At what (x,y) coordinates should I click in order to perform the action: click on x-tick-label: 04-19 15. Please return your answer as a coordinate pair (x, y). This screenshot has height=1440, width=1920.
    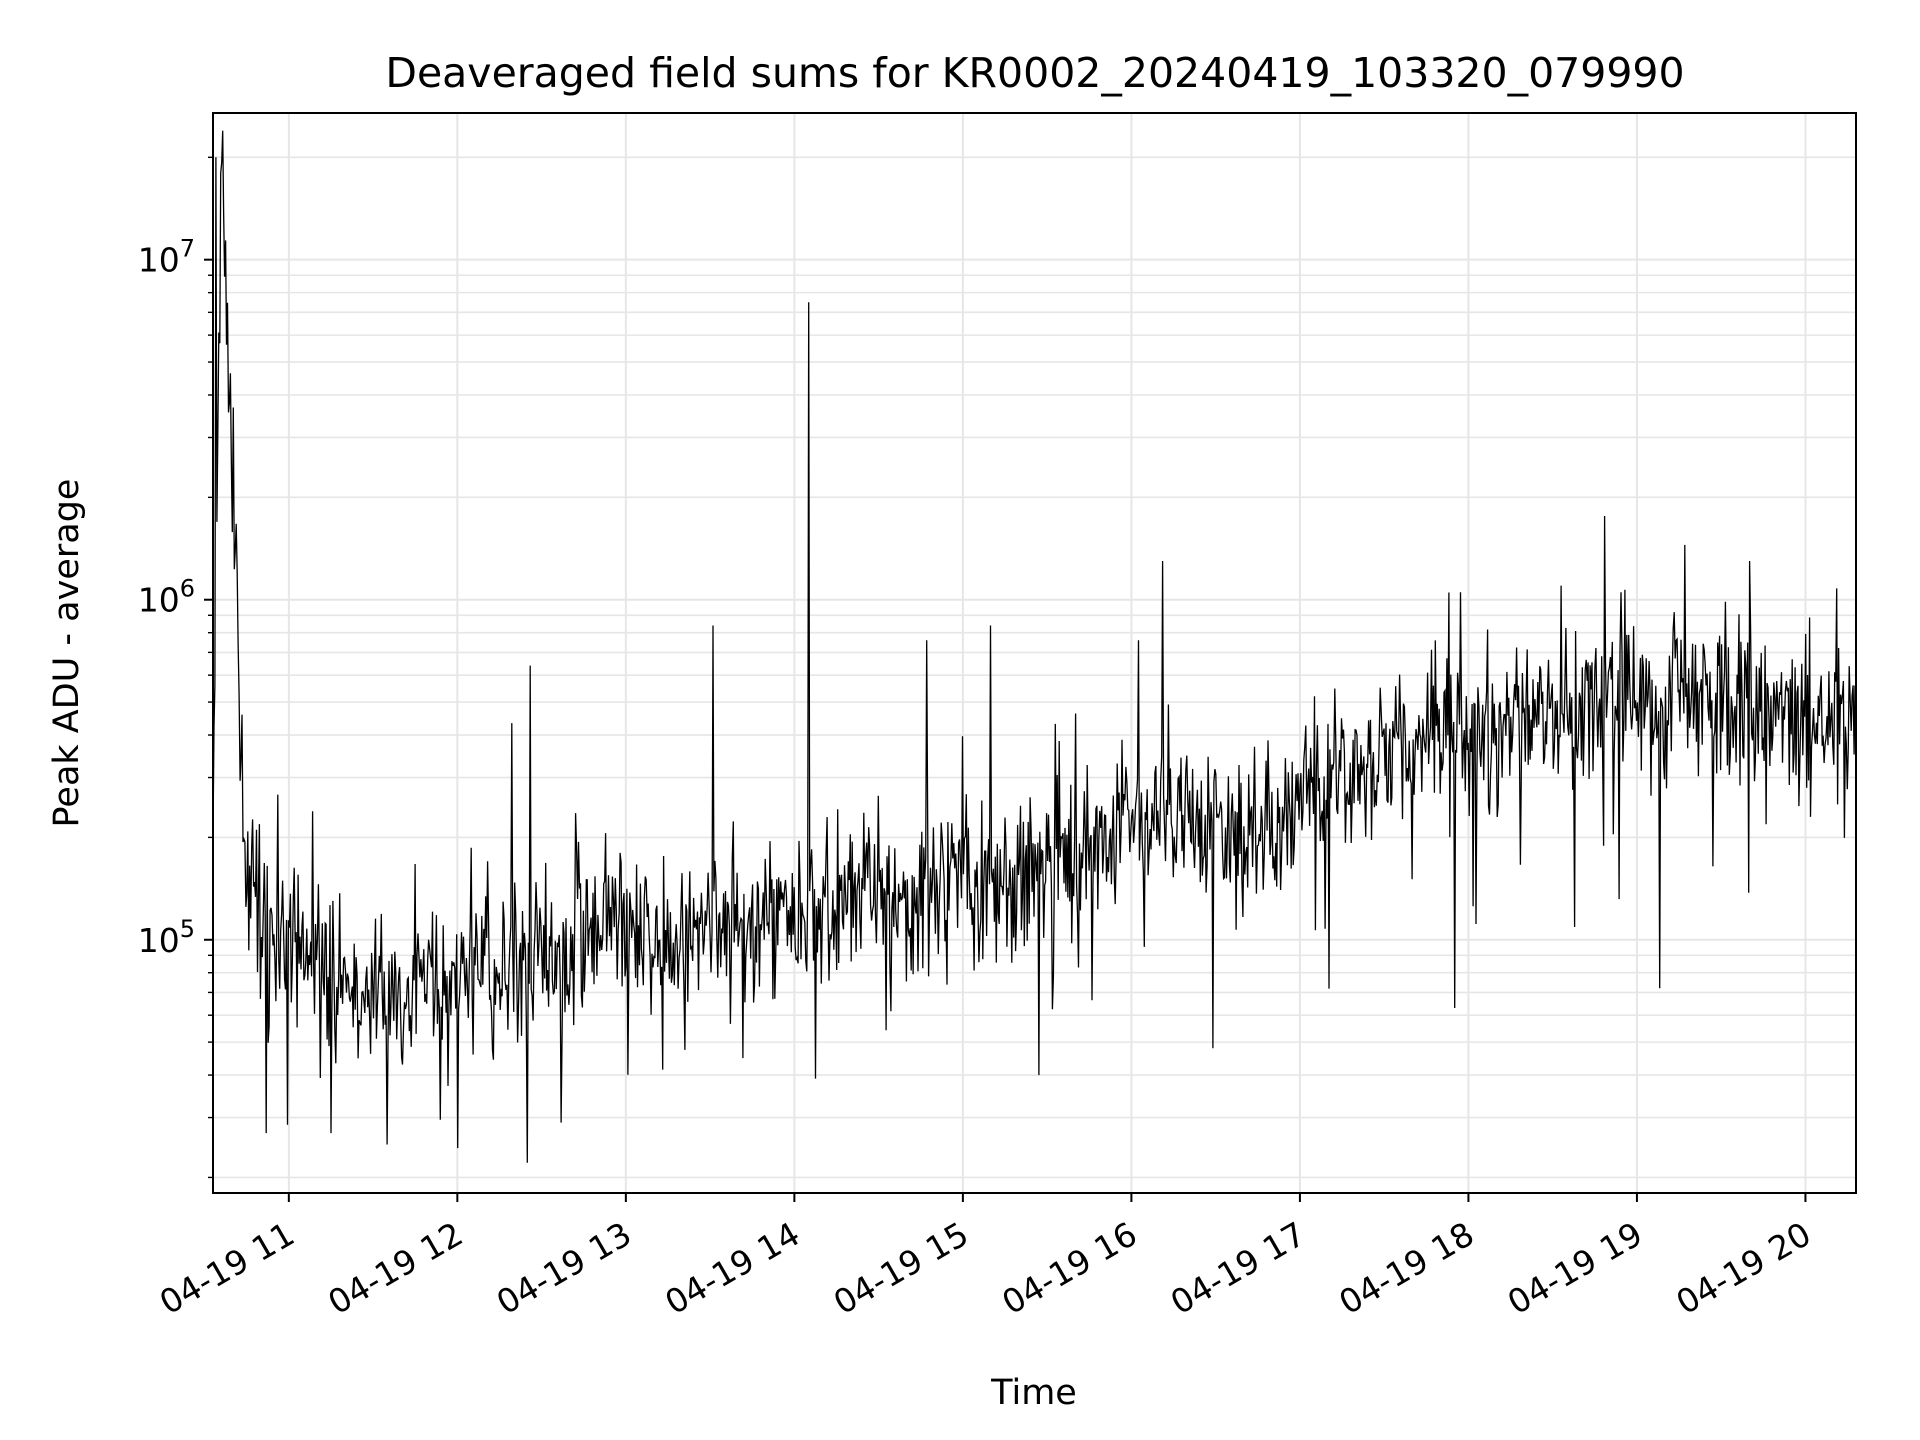
    Looking at the image, I should click on (901, 1268).